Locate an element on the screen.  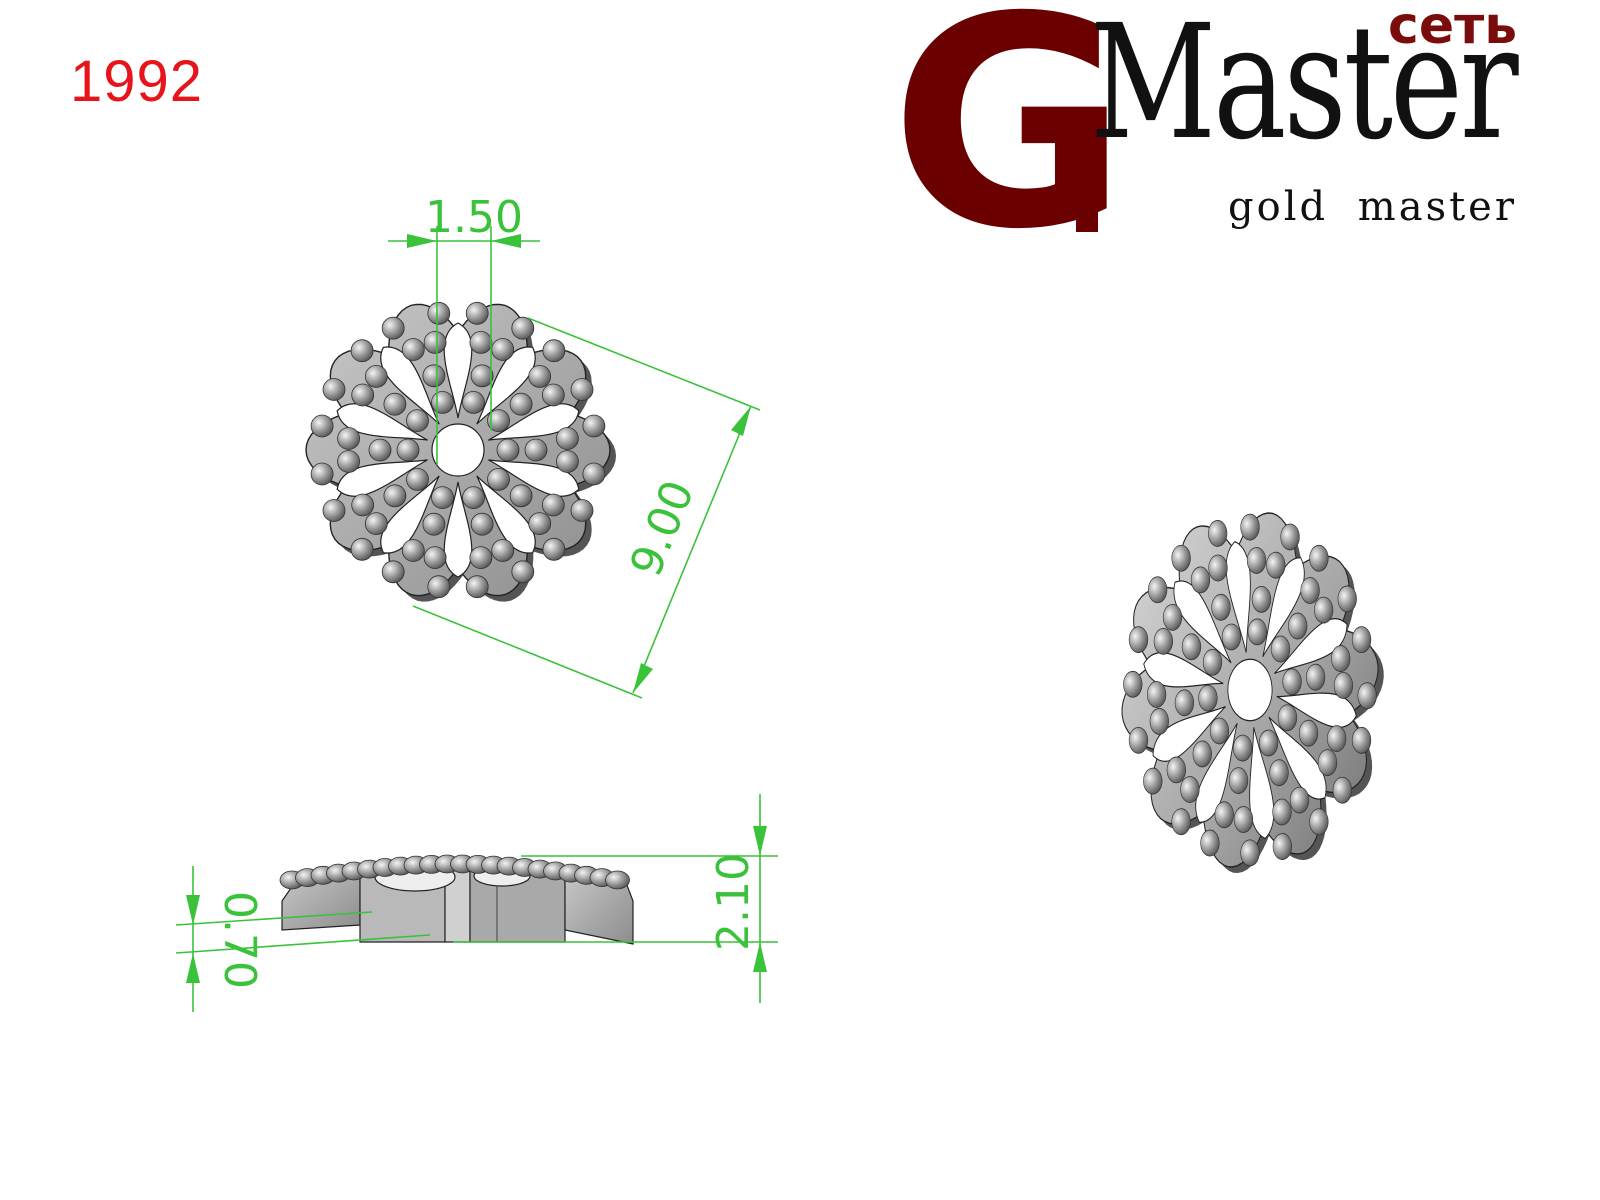
perspective-view is located at coordinates (1252, 693).